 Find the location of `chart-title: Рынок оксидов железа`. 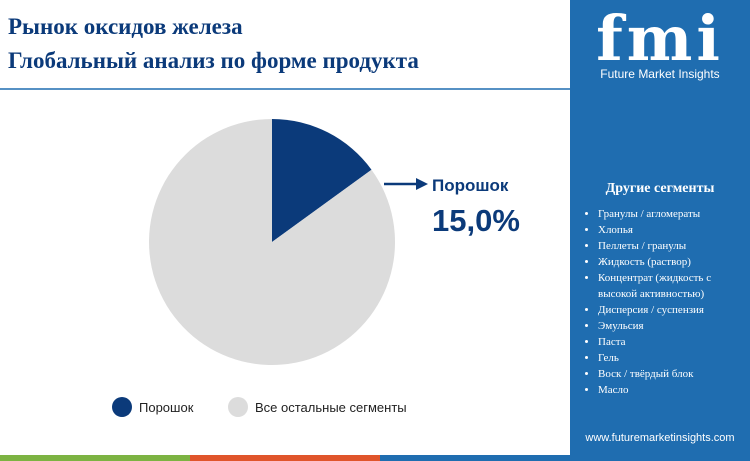

chart-title: Рынок оксидов железа is located at coordinates (125, 26).